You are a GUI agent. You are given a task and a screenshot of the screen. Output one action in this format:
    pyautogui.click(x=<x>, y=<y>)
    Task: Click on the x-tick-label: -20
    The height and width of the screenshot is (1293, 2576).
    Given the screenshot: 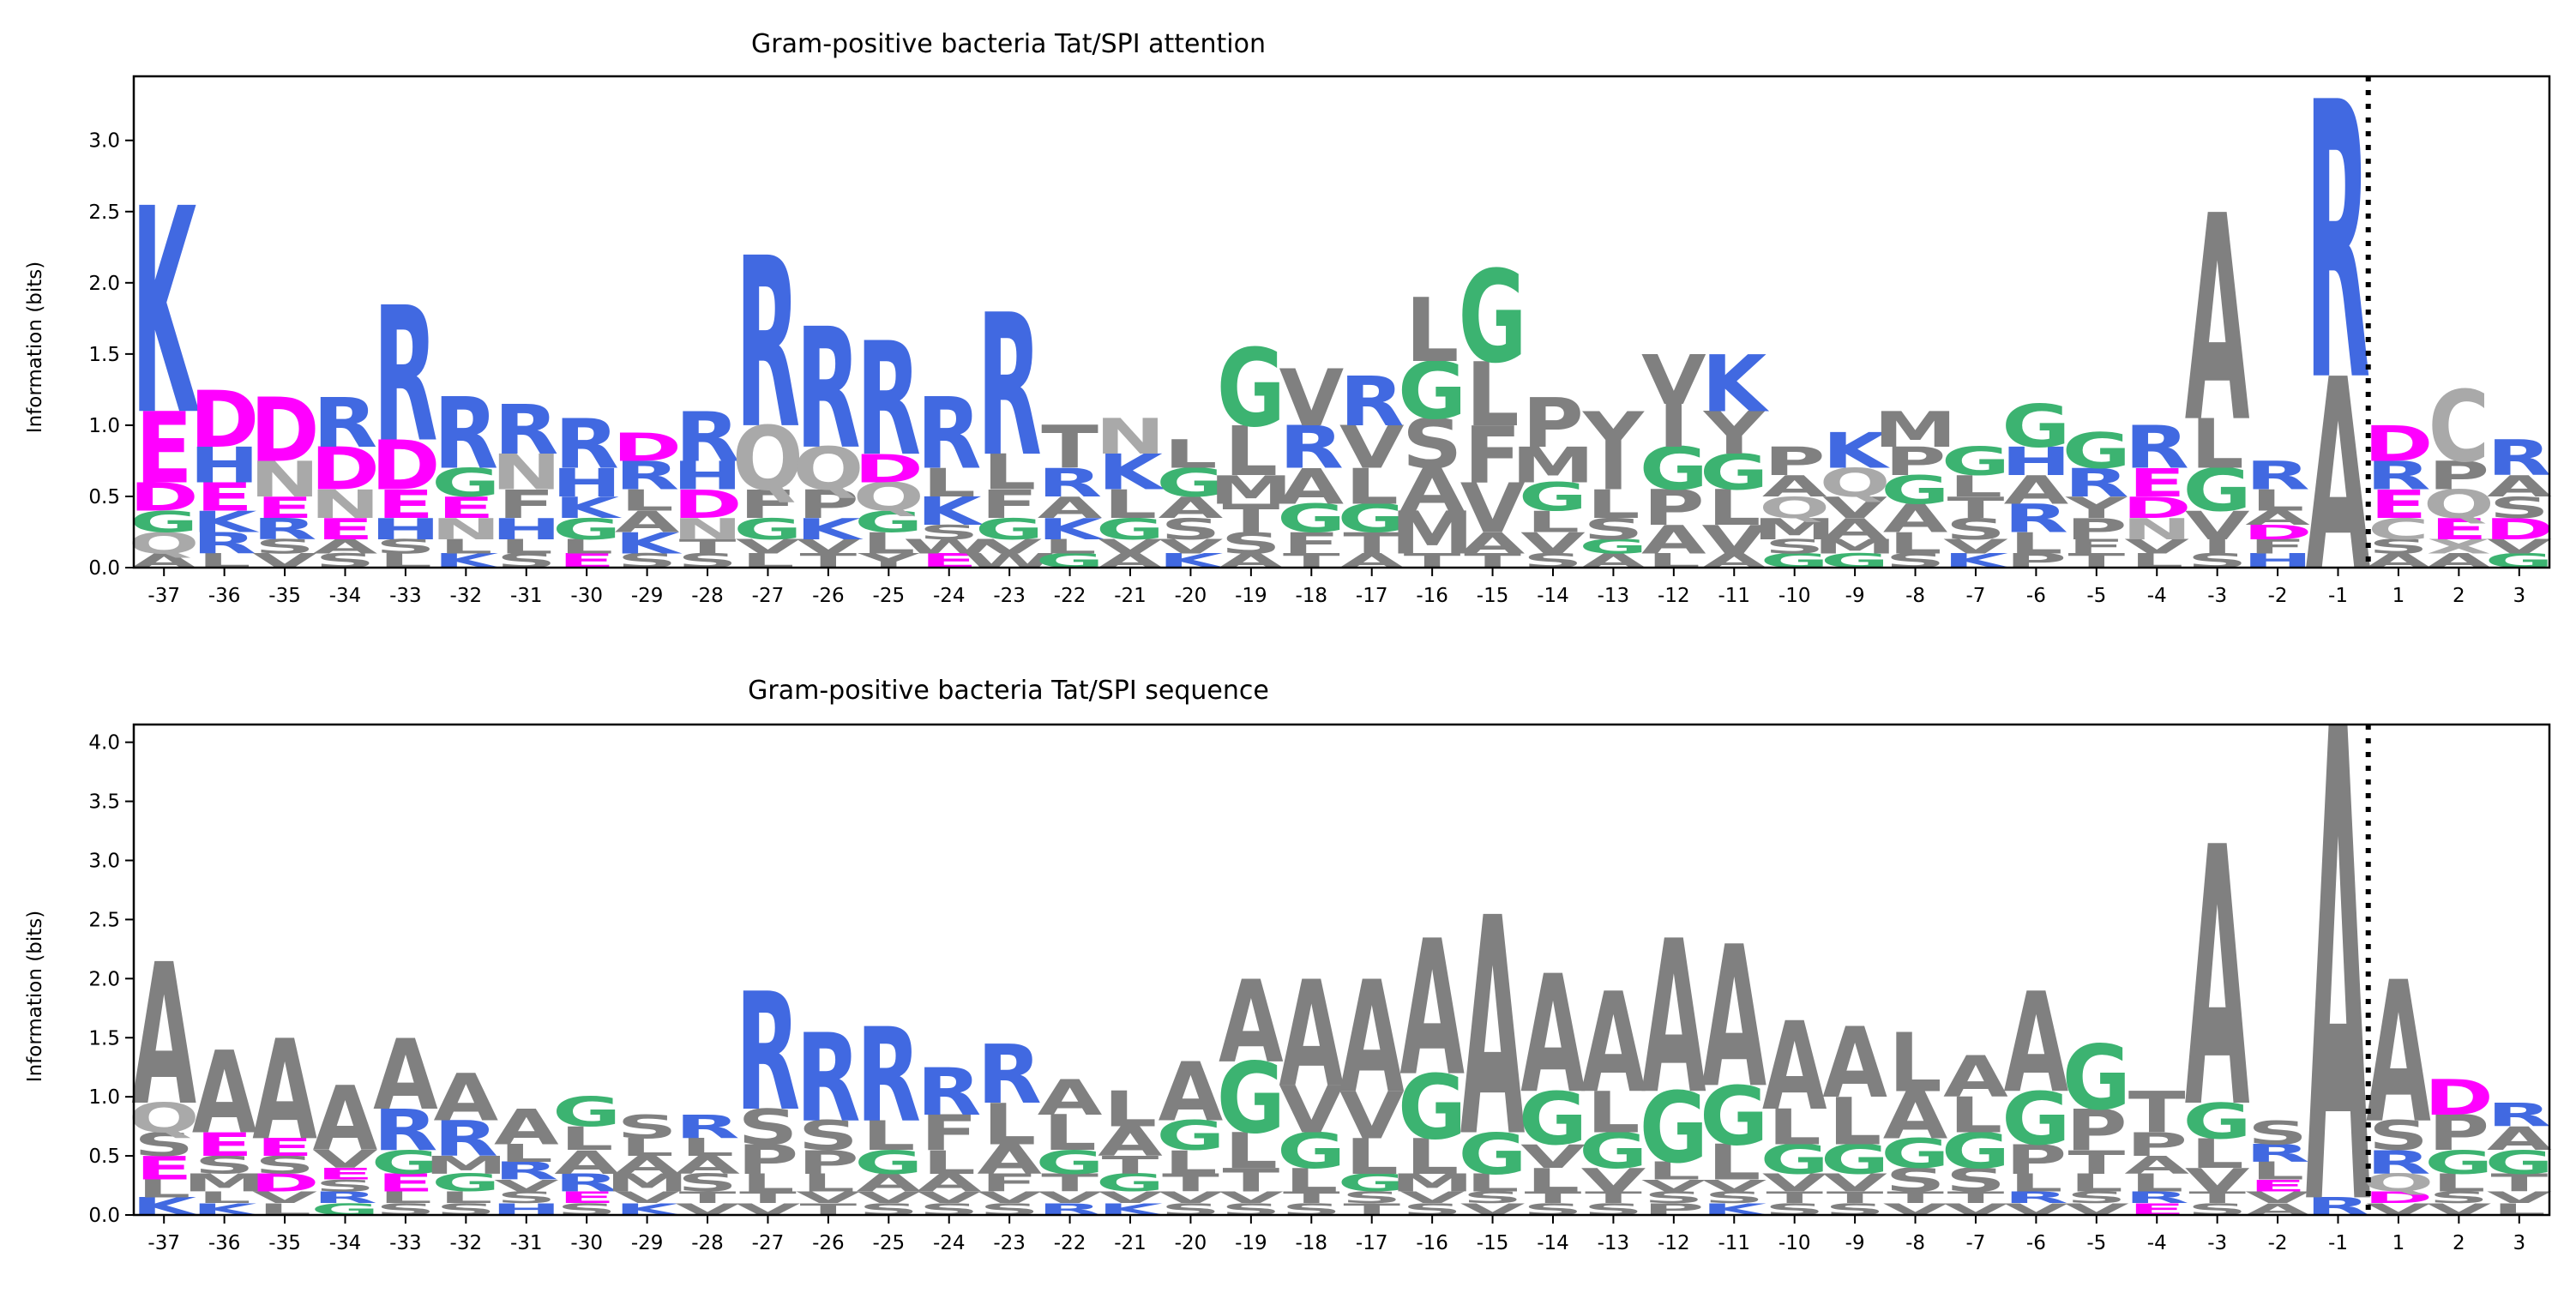 What is the action you would take?
    pyautogui.click(x=1191, y=596)
    